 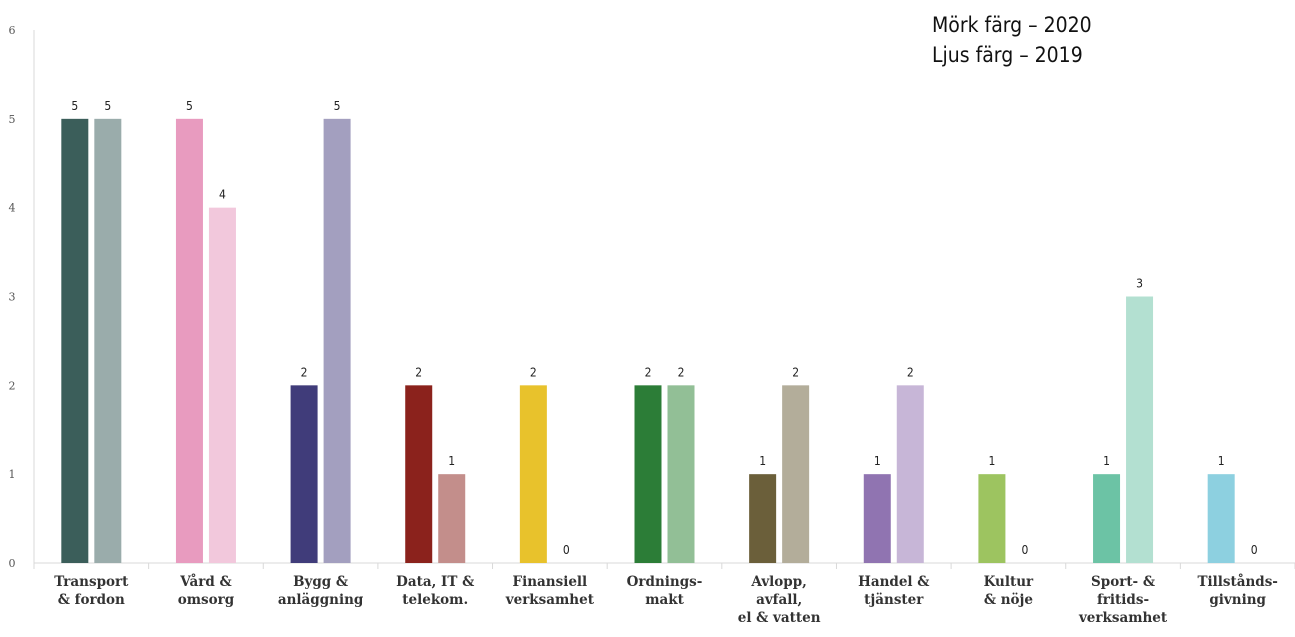 What do you see at coordinates (12, 474) in the screenshot?
I see `y-tick-label: 1` at bounding box center [12, 474].